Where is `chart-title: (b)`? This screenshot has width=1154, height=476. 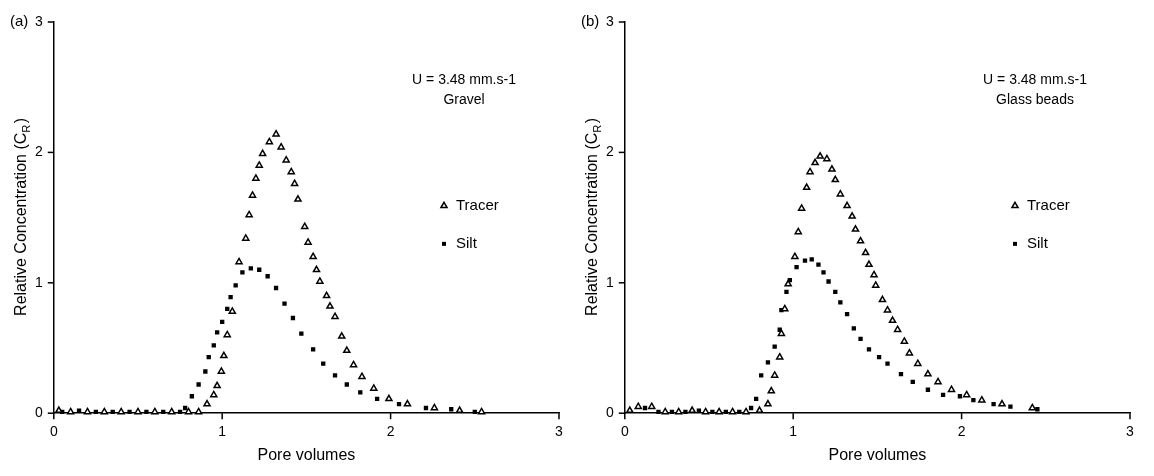 chart-title: (b) is located at coordinates (590, 20).